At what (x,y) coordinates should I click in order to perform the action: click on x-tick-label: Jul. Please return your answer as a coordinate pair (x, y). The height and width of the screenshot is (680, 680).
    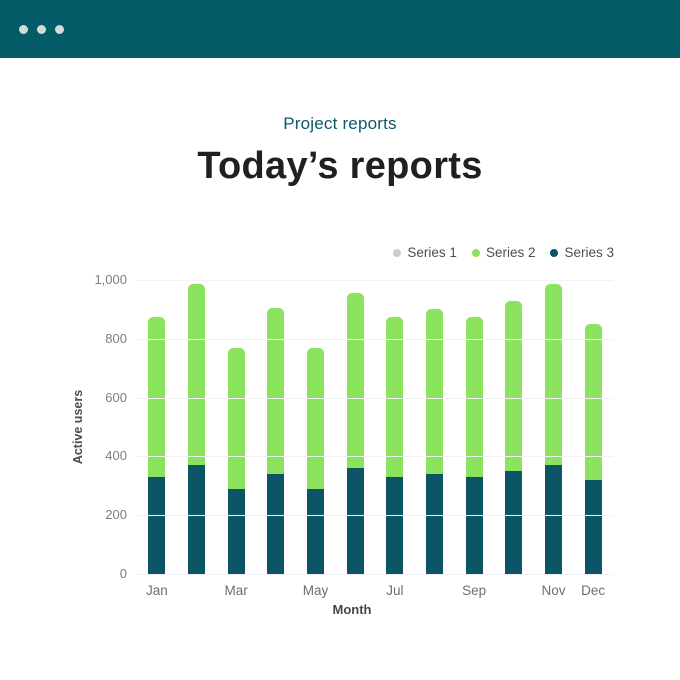
    Looking at the image, I should click on (395, 590).